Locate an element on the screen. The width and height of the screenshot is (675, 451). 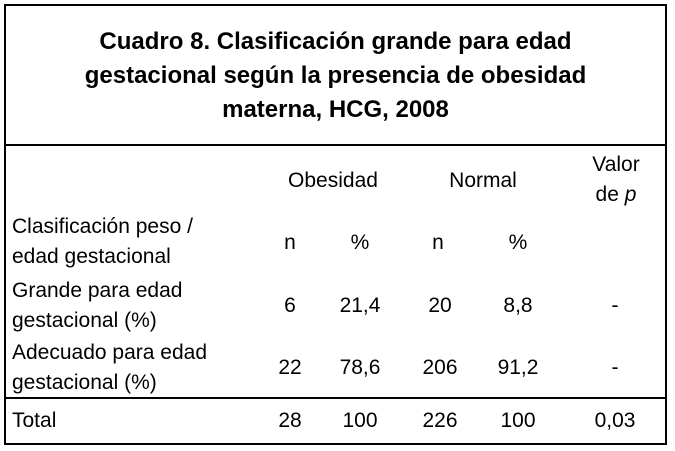
total-label: Total is located at coordinates (34, 420).